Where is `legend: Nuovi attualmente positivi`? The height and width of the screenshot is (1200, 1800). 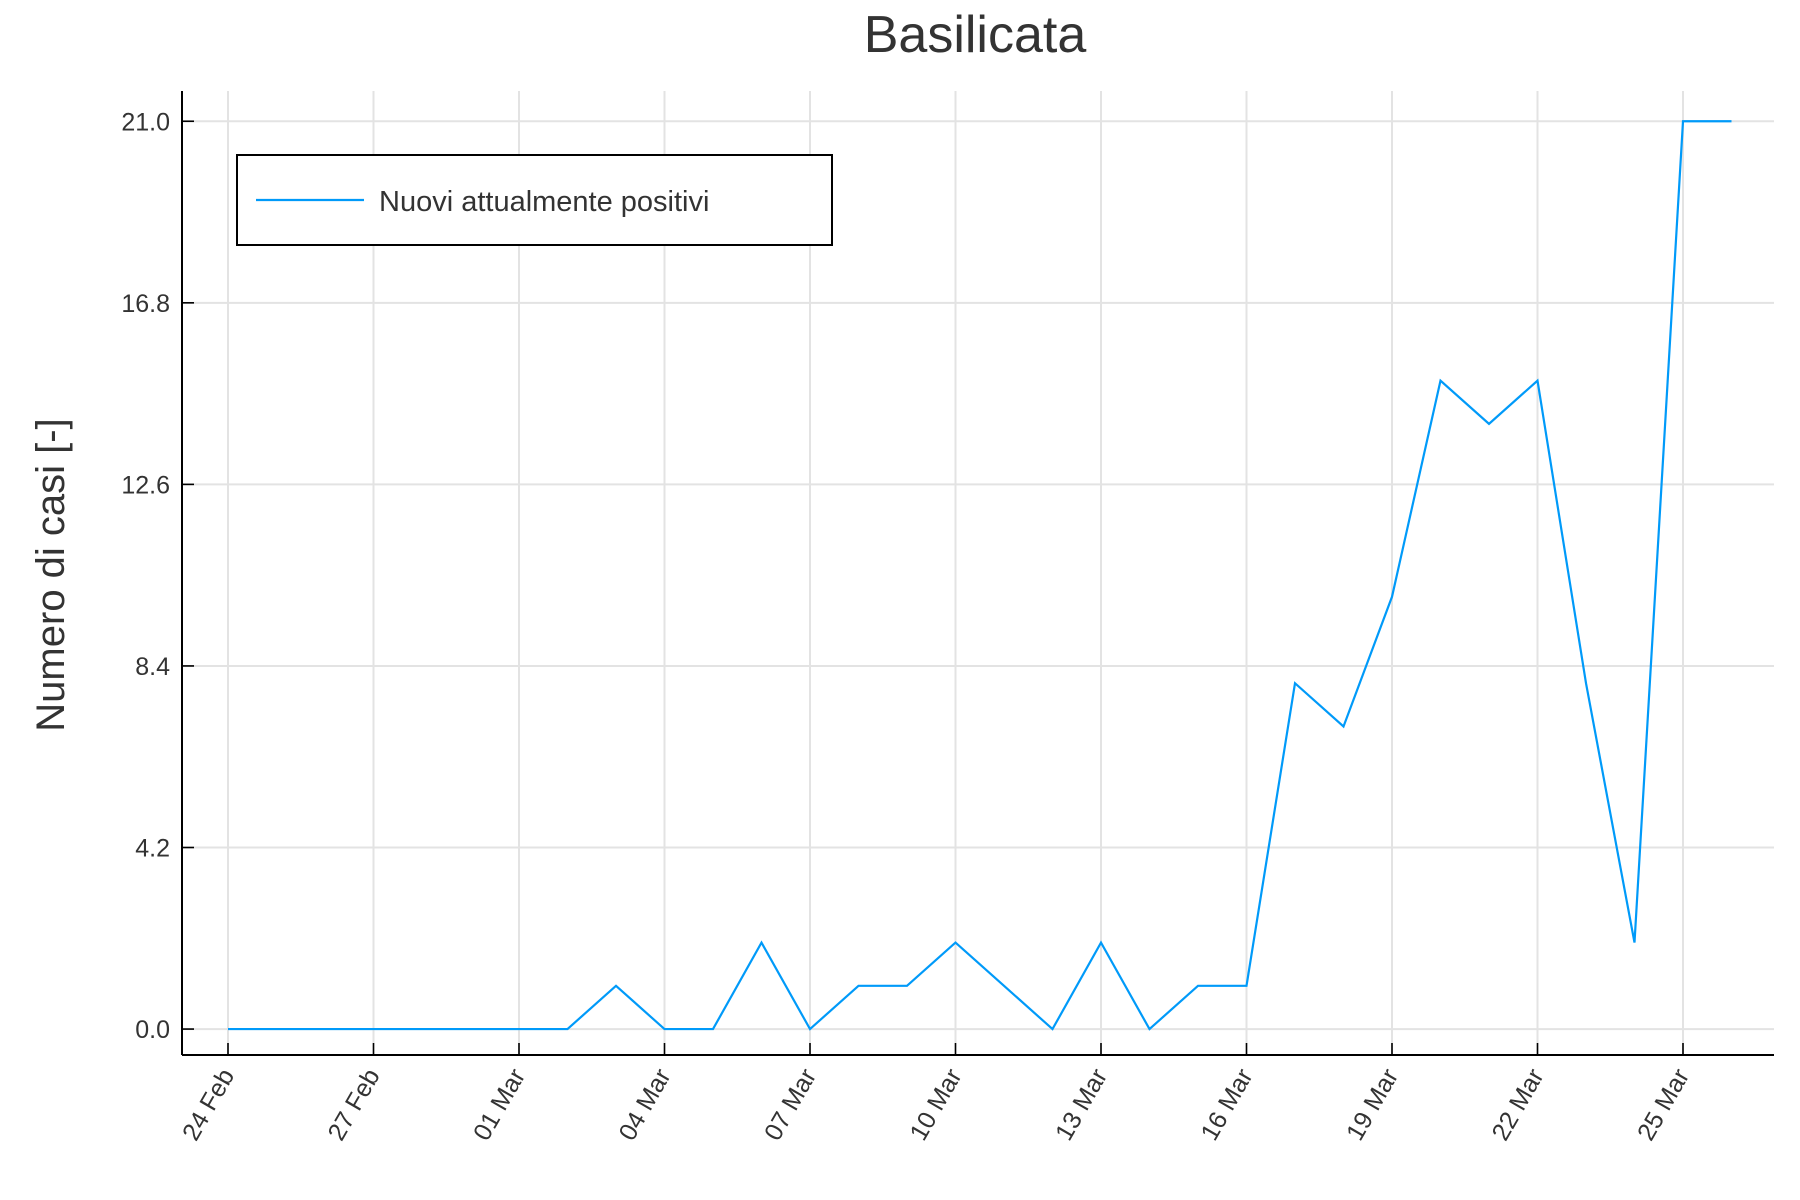 legend: Nuovi attualmente positivi is located at coordinates (534, 200).